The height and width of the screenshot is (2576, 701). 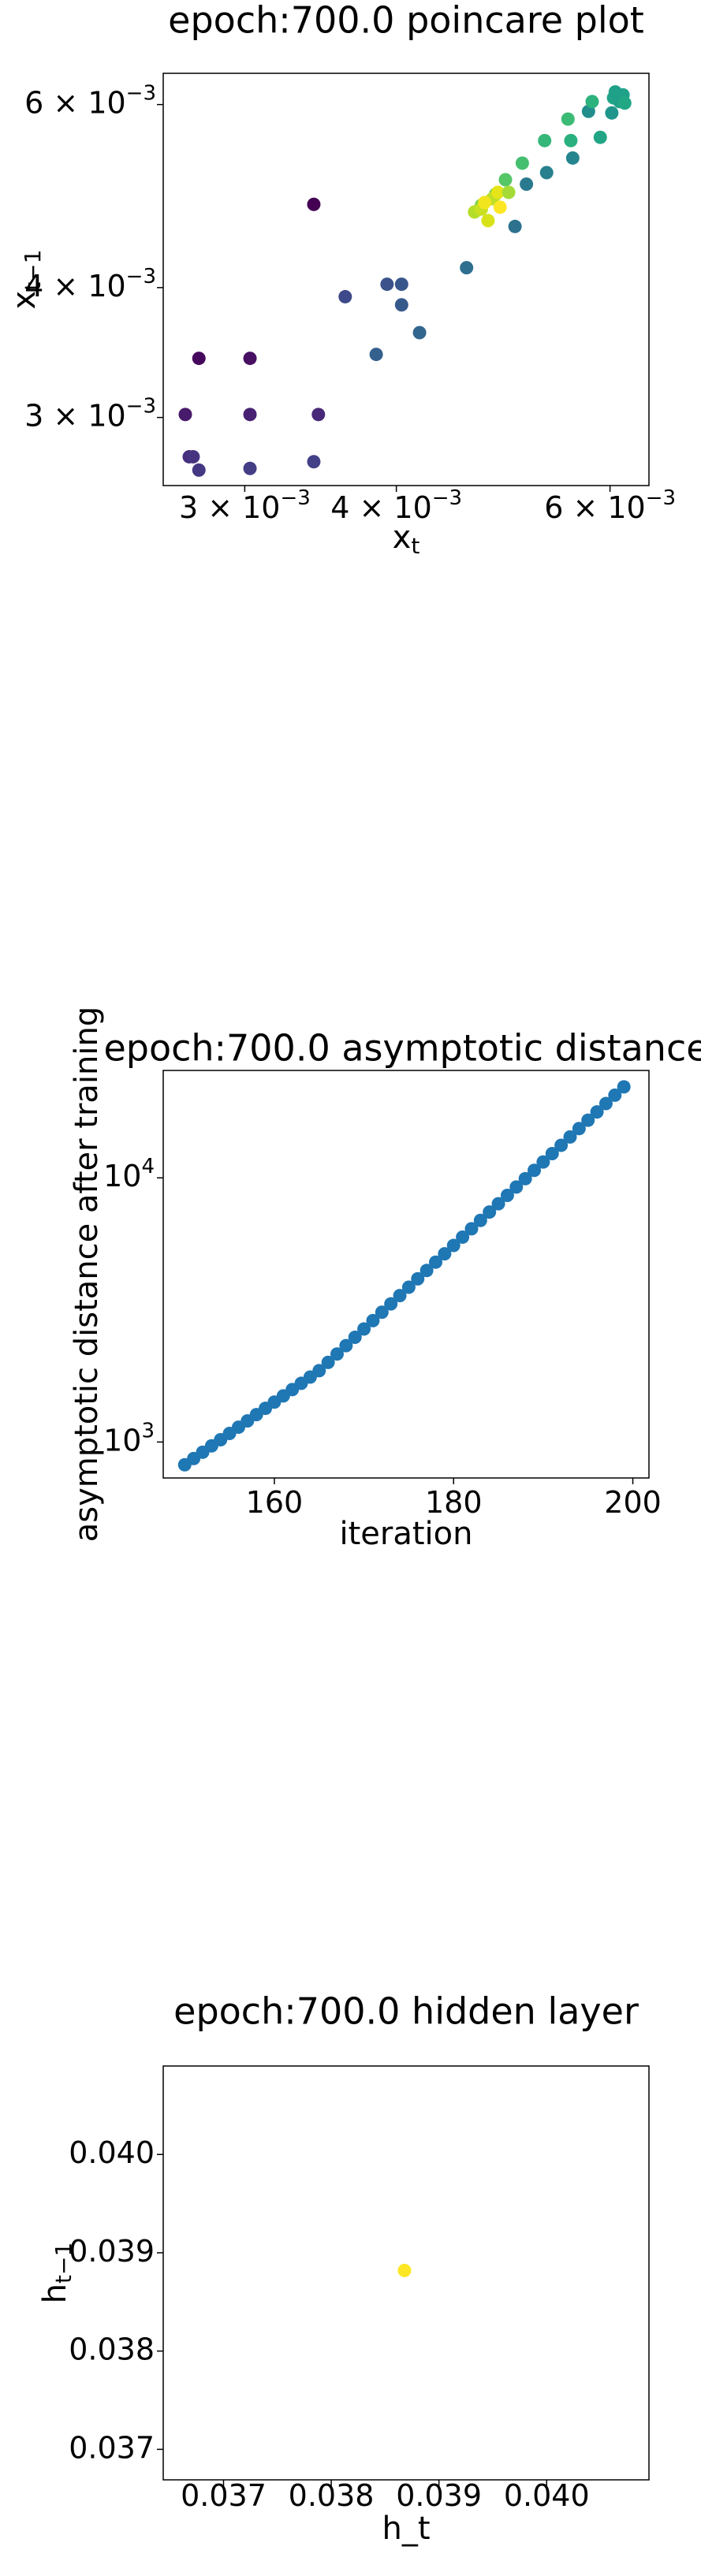 What do you see at coordinates (25, 300) in the screenshot?
I see `y-axis-label-text: x` at bounding box center [25, 300].